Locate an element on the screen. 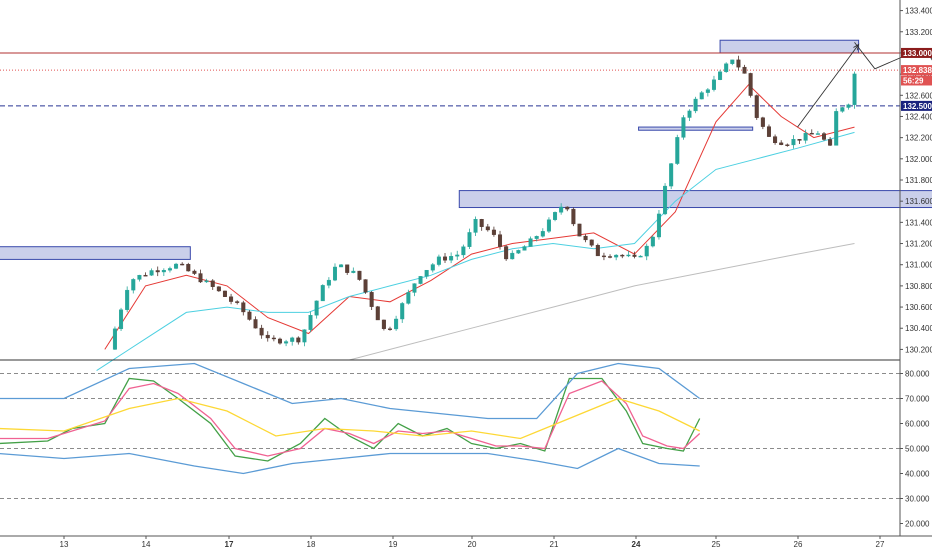 The width and height of the screenshot is (932, 550). price-tick-label-4: 131.000 is located at coordinates (918, 265).